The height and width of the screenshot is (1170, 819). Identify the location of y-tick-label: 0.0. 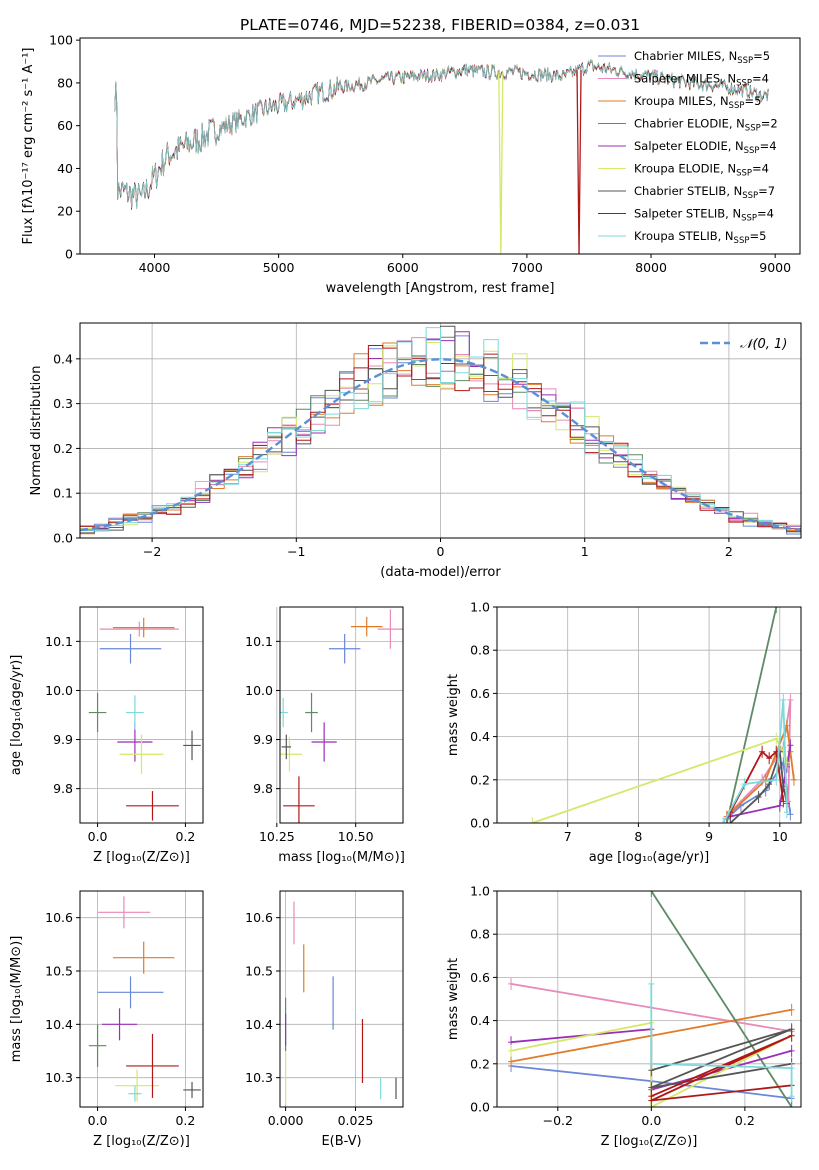
(480, 823).